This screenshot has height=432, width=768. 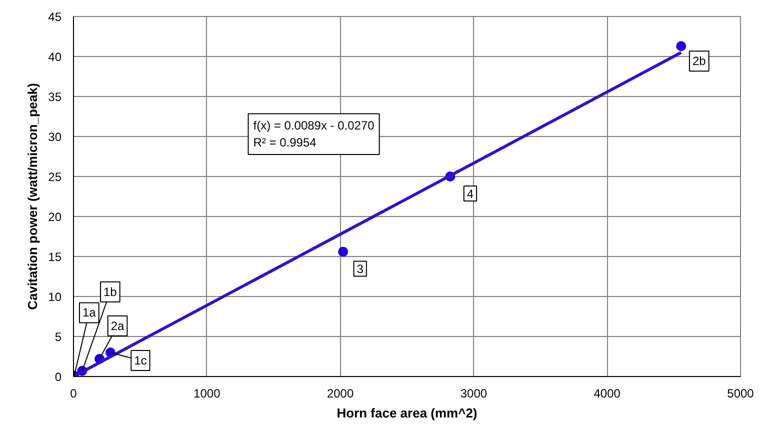 I want to click on x-tick-label: 1000, so click(x=207, y=393).